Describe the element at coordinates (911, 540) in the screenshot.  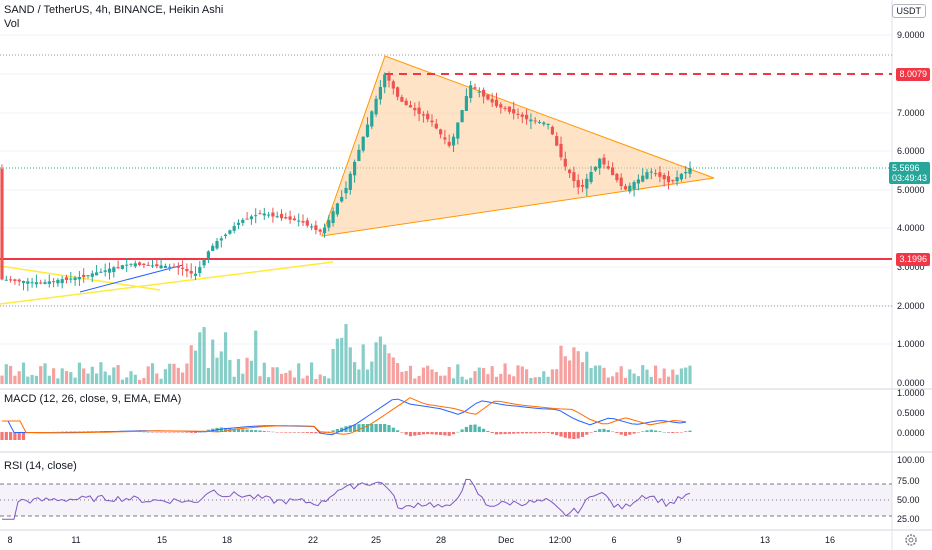
I see `gear-icon` at that location.